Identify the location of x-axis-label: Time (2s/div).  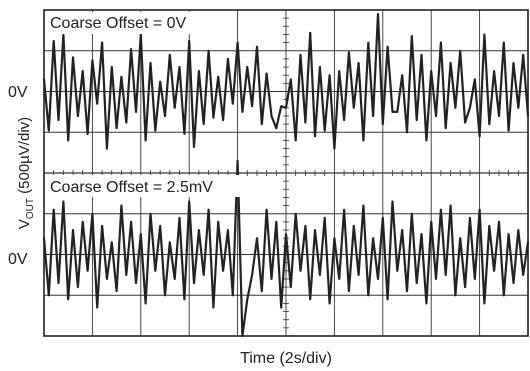
(286, 358).